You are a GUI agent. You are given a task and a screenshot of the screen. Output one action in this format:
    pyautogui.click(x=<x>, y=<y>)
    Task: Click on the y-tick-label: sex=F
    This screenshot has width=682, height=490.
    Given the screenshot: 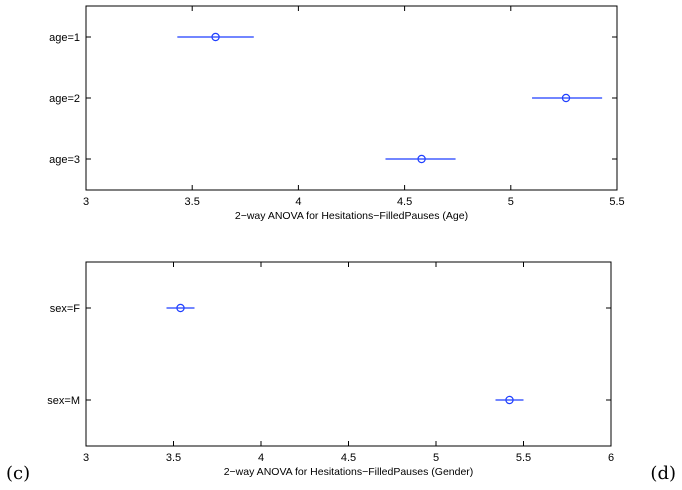 What is the action you would take?
    pyautogui.click(x=65, y=309)
    